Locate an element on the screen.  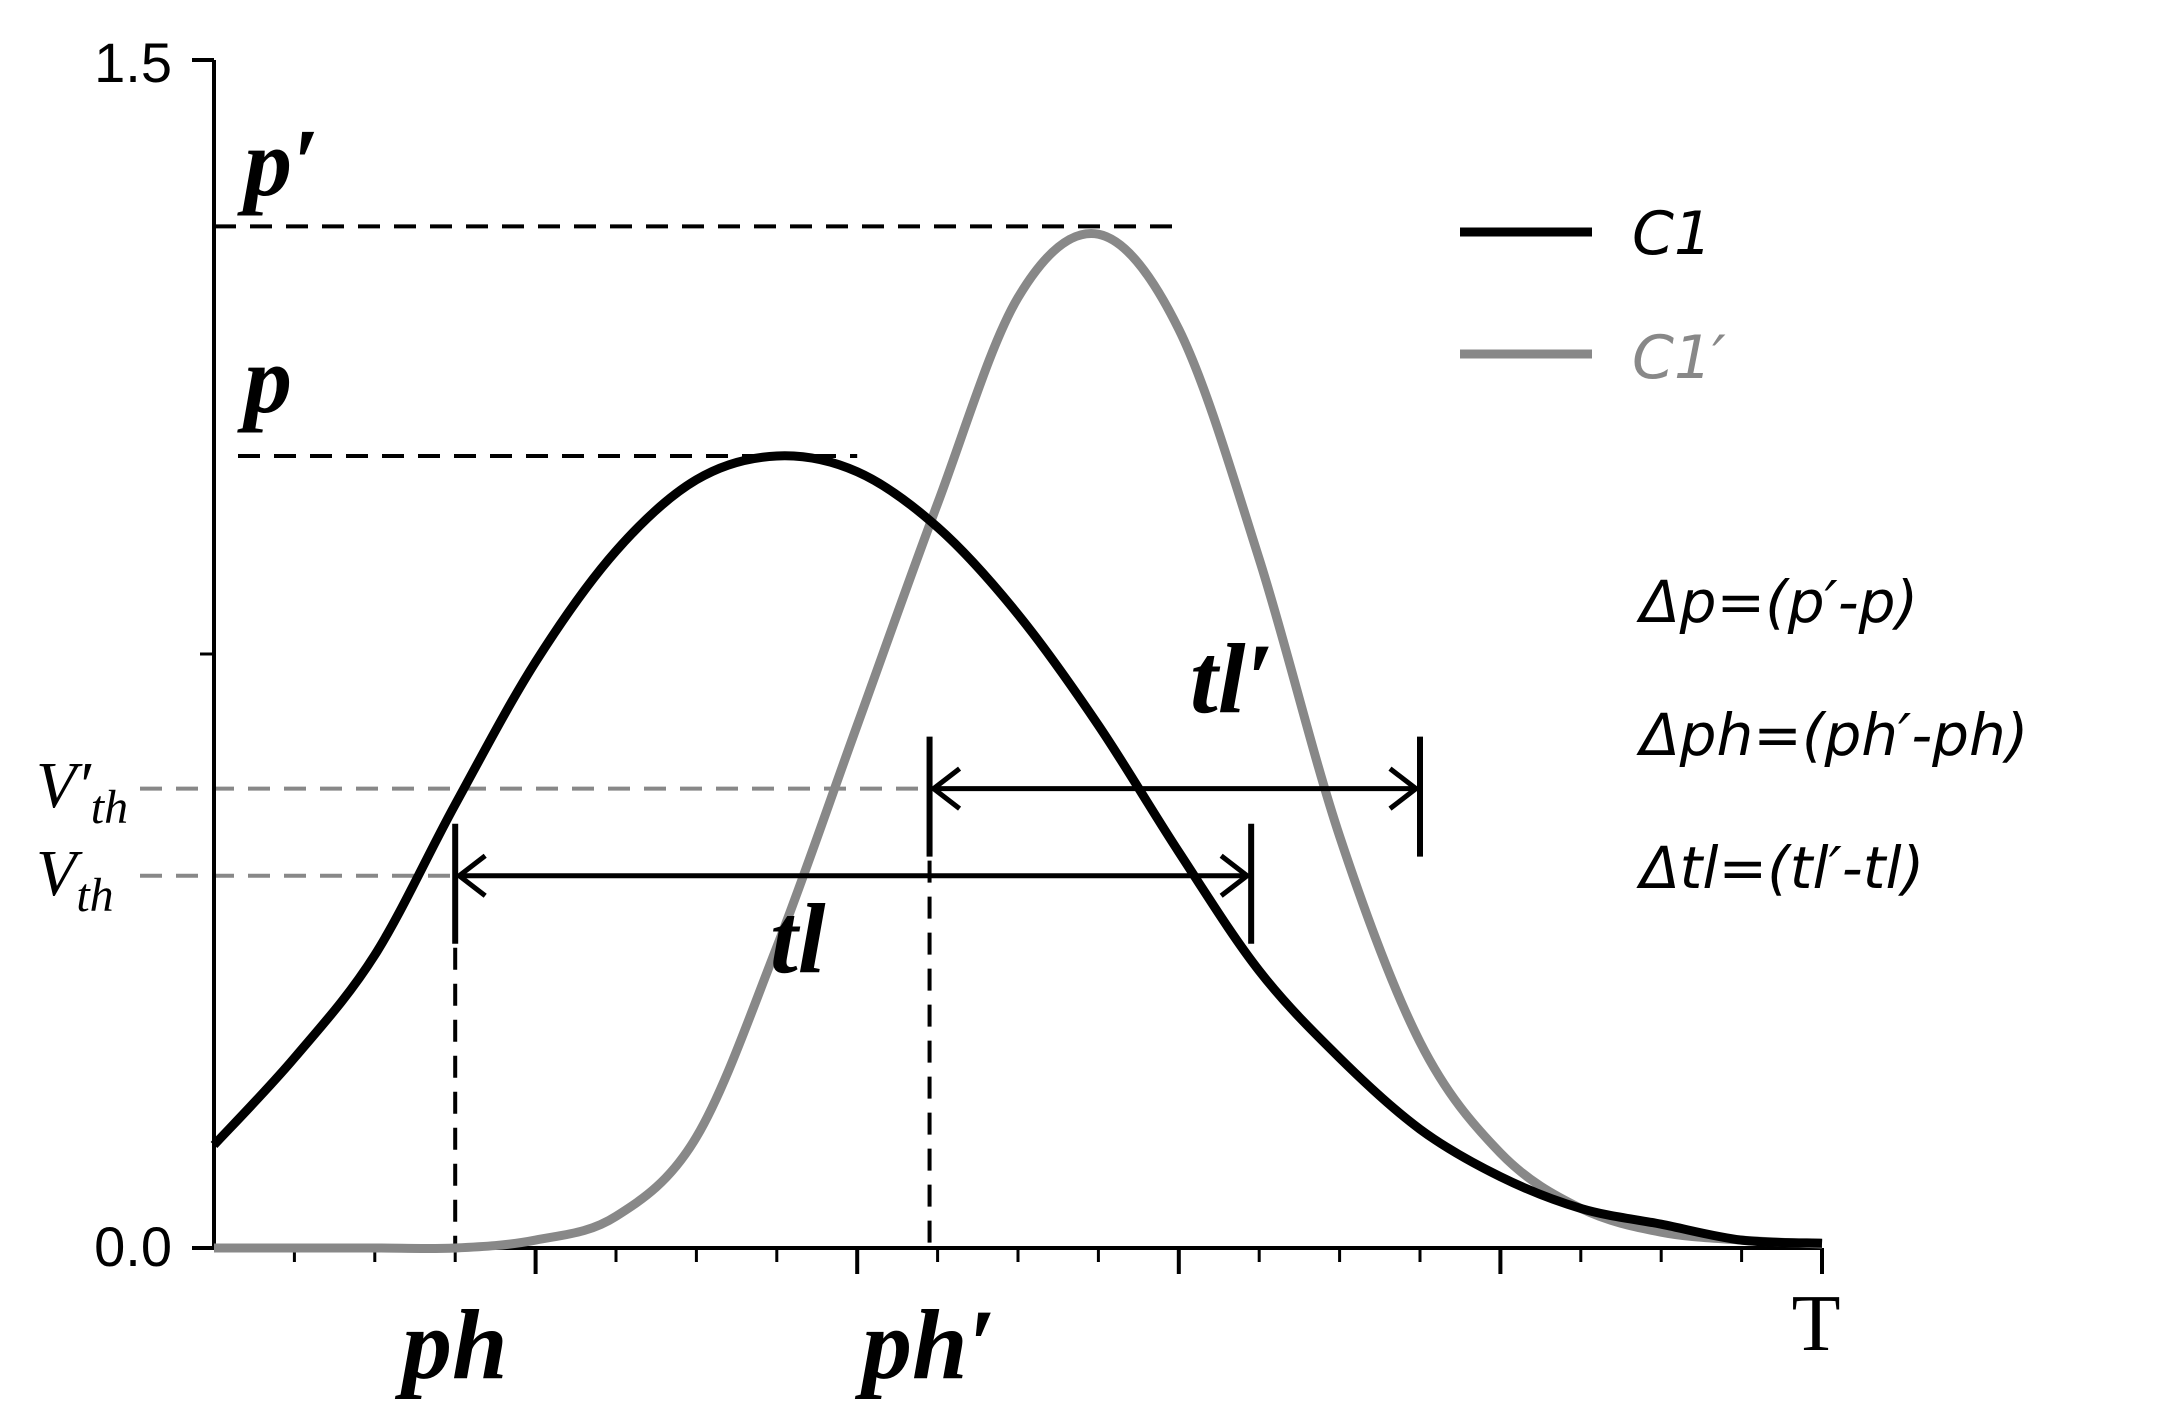
tl-arrow-head-left is located at coordinates (471, 875).